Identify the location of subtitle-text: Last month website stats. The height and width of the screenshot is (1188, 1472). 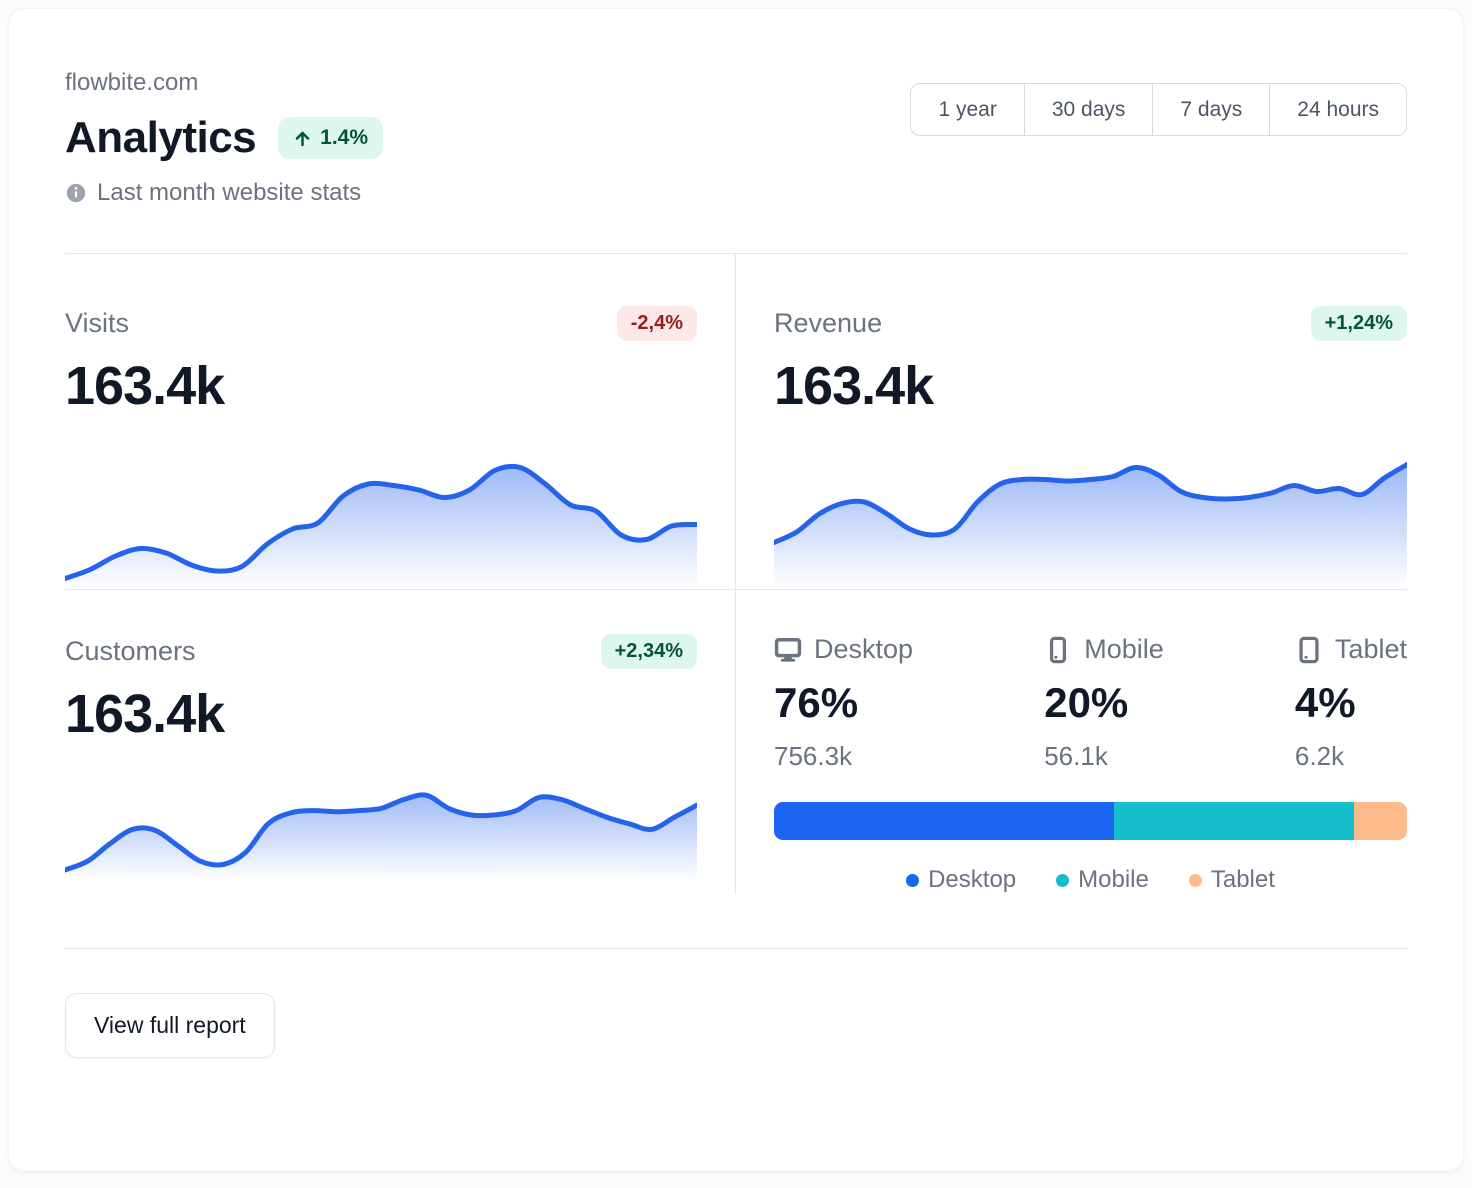
(229, 192).